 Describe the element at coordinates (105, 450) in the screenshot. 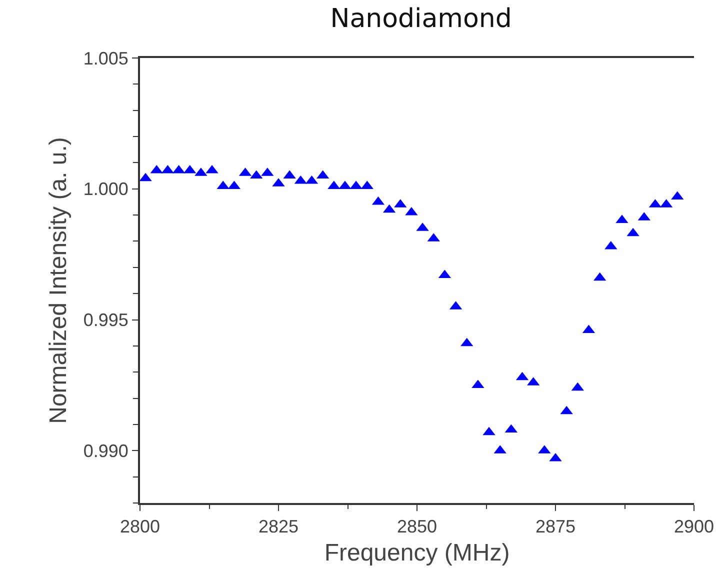

I see `y-tick-label: 0.990` at that location.